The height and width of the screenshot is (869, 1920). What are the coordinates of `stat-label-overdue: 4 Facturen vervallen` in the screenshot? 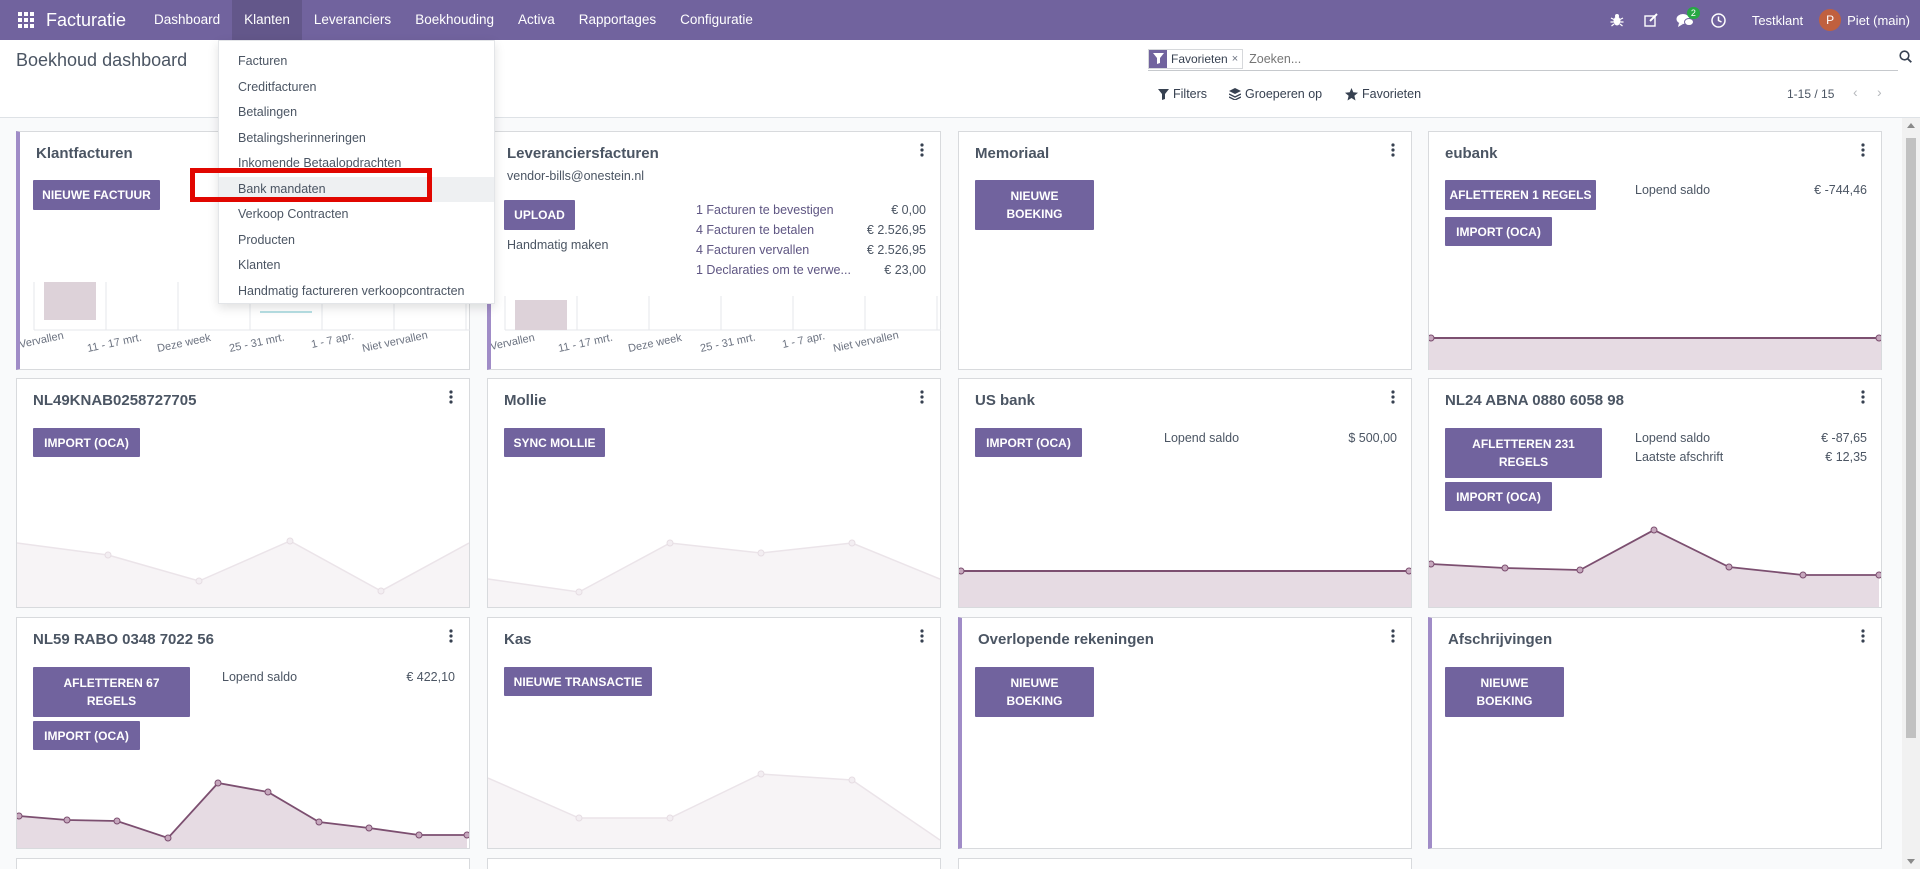 It's located at (753, 250).